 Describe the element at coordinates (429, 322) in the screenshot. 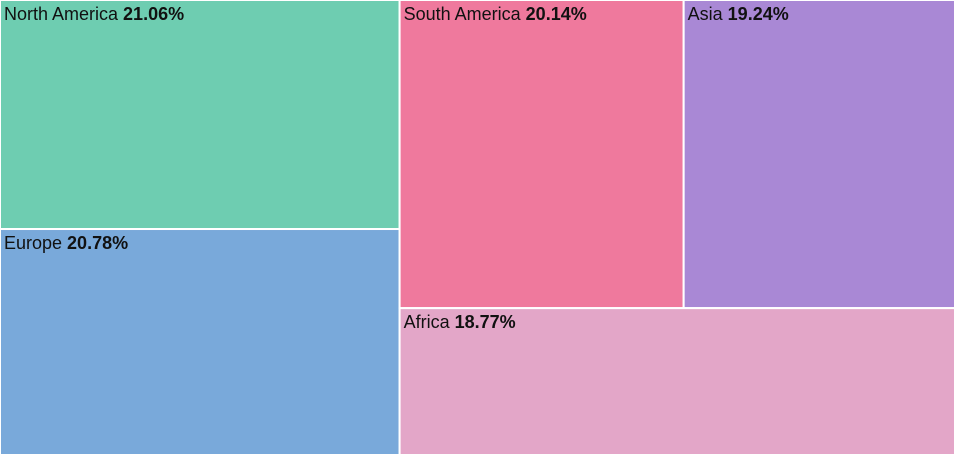

I see `tile-name-africa: Africa` at that location.